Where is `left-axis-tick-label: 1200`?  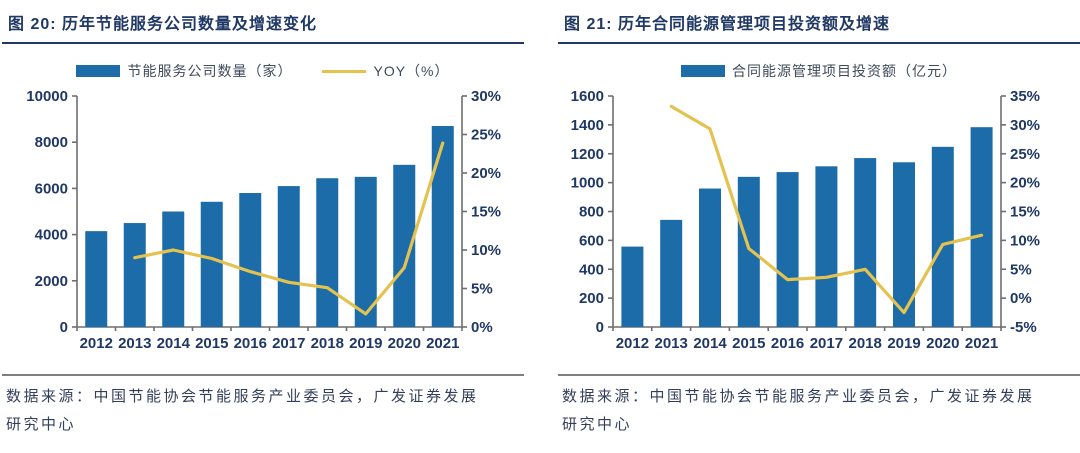
left-axis-tick-label: 1200 is located at coordinates (587, 154).